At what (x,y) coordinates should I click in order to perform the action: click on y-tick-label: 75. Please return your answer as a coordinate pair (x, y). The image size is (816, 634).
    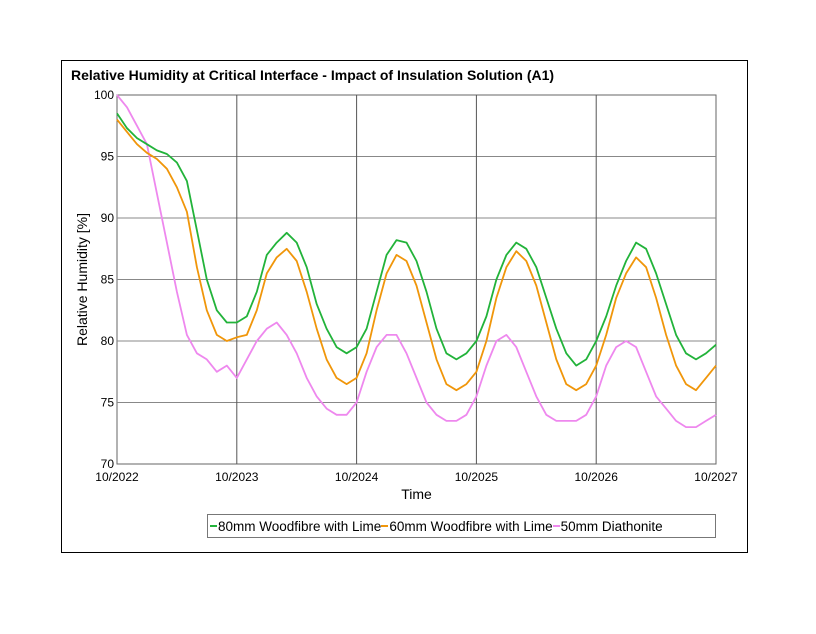
    Looking at the image, I should click on (108, 403).